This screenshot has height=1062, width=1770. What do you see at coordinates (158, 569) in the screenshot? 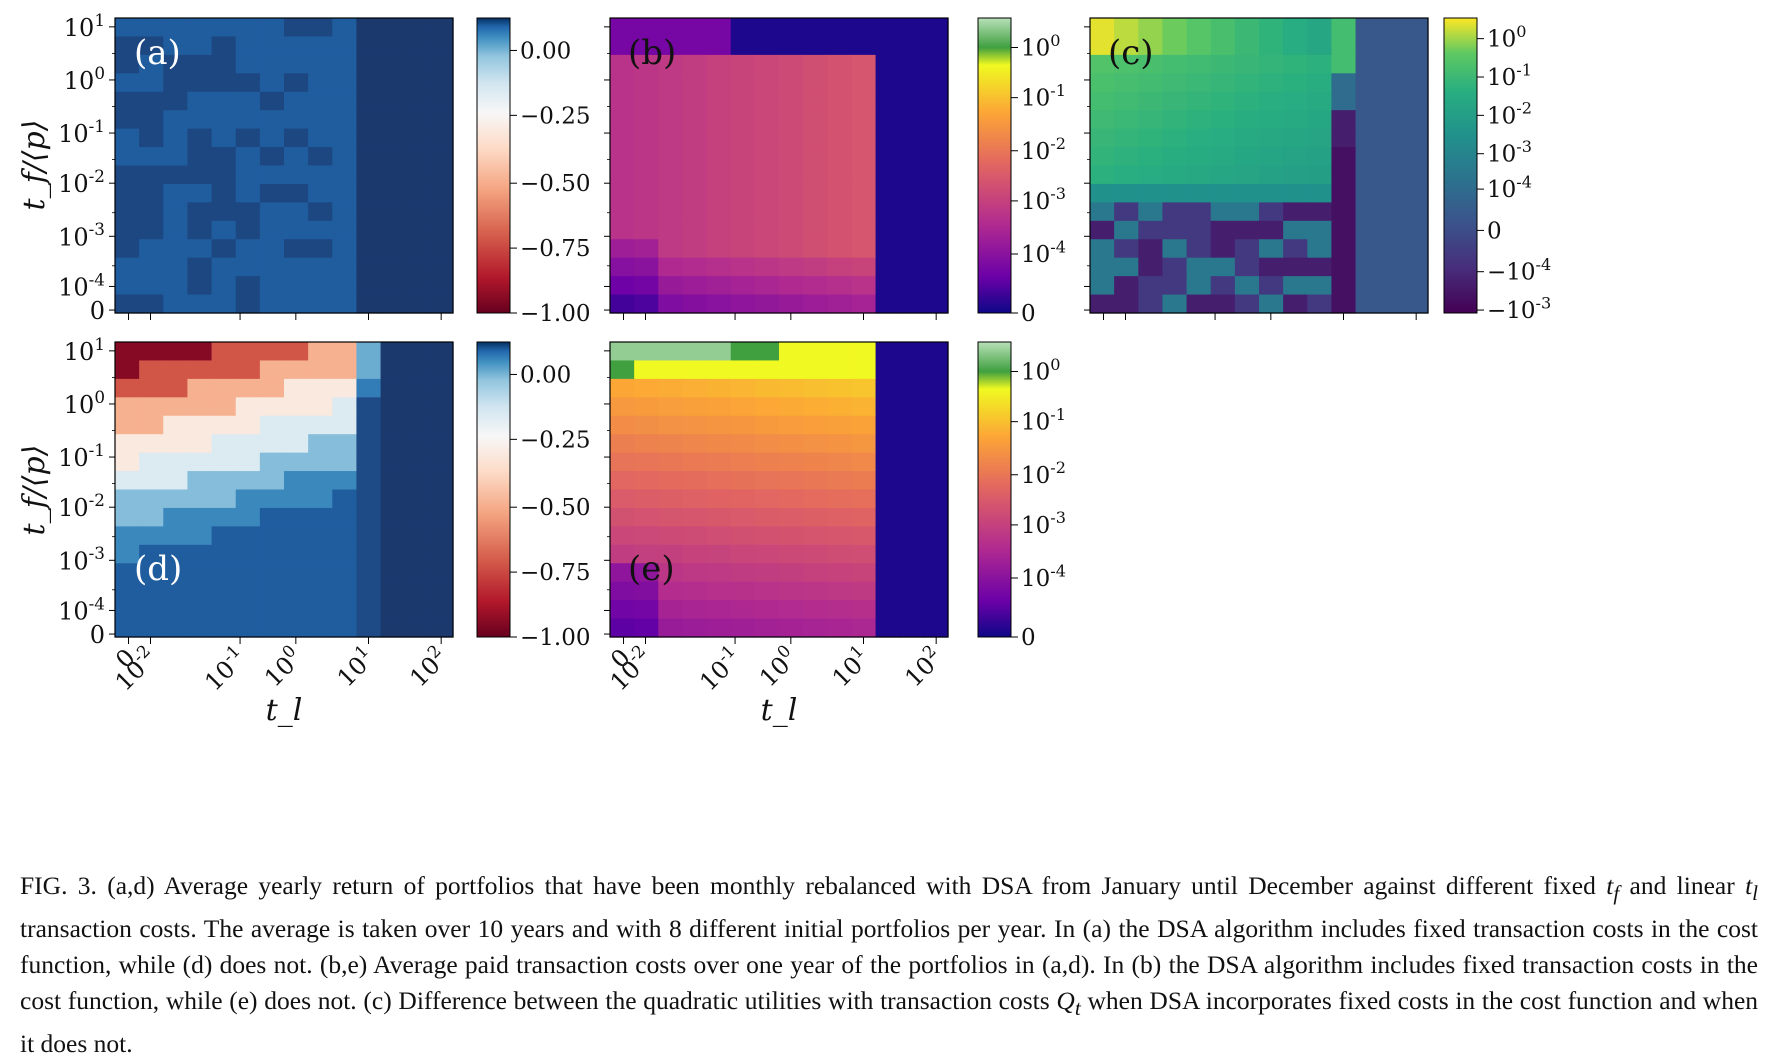
I see `panel-label-d: (d)` at bounding box center [158, 569].